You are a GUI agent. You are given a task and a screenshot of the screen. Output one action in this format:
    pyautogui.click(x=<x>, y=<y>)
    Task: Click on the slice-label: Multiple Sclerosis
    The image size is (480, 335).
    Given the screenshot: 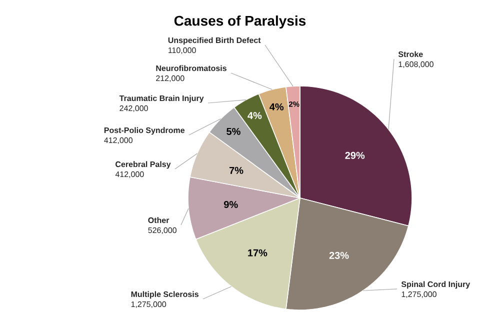 What is the action you would take?
    pyautogui.click(x=164, y=295)
    